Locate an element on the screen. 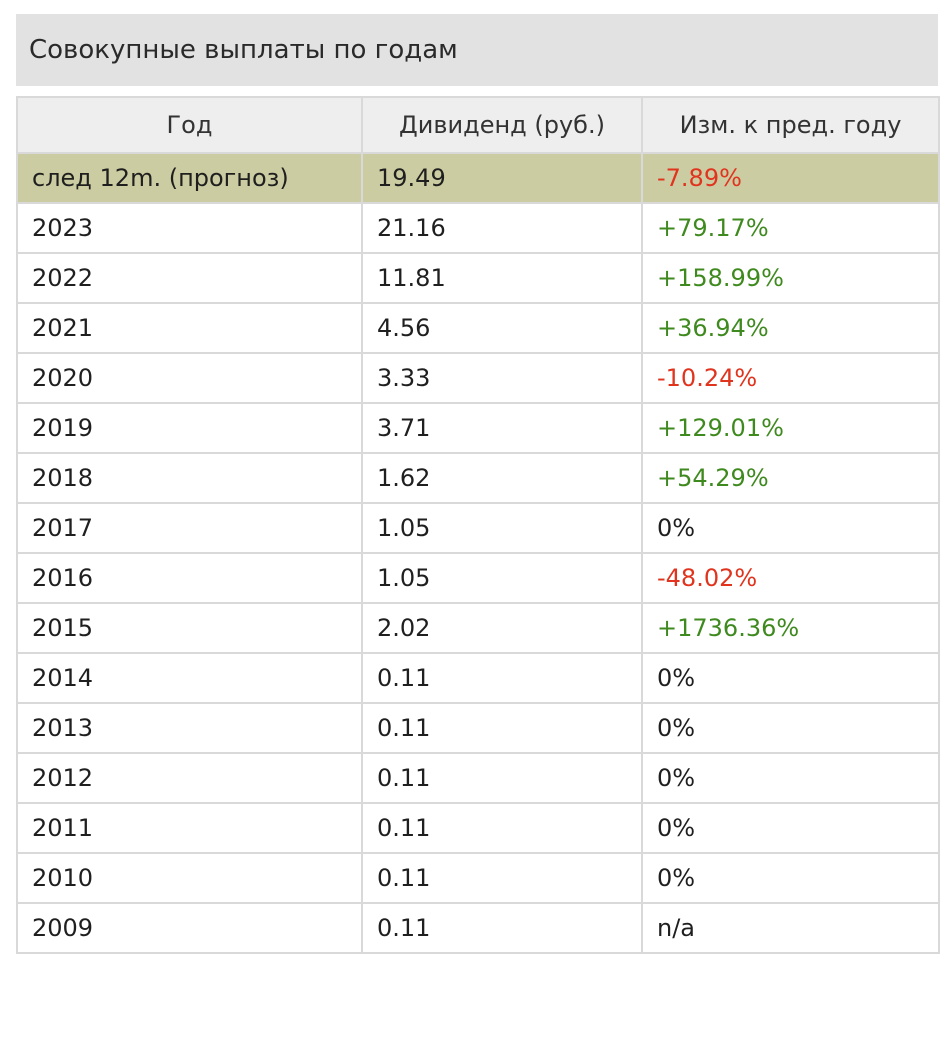 The image size is (952, 1044). table-row: 2014 0.11 0% is located at coordinates (478, 678).